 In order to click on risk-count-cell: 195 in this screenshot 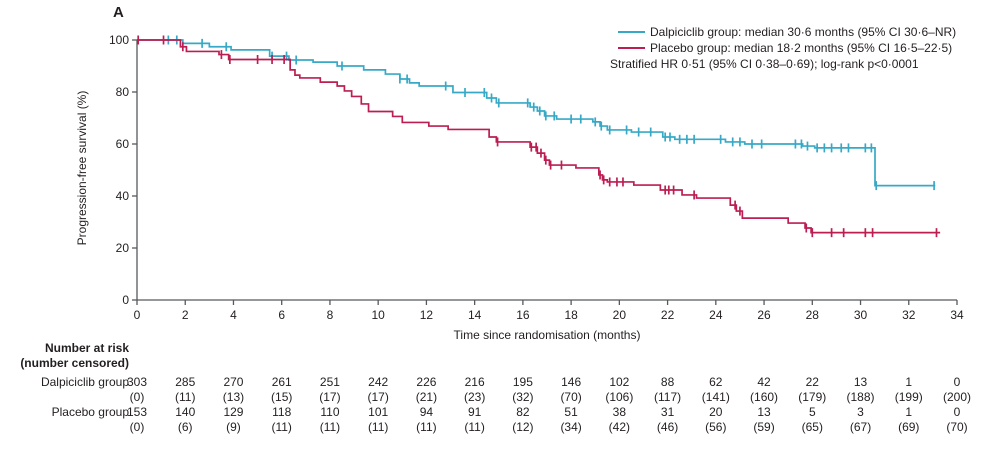, I will do `click(522, 382)`.